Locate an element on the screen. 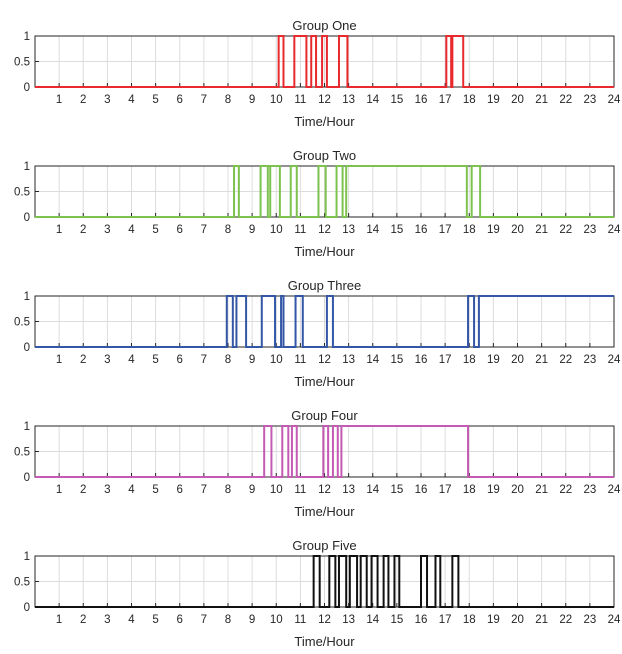 The height and width of the screenshot is (654, 622). x-tick-label: 9 is located at coordinates (252, 100).